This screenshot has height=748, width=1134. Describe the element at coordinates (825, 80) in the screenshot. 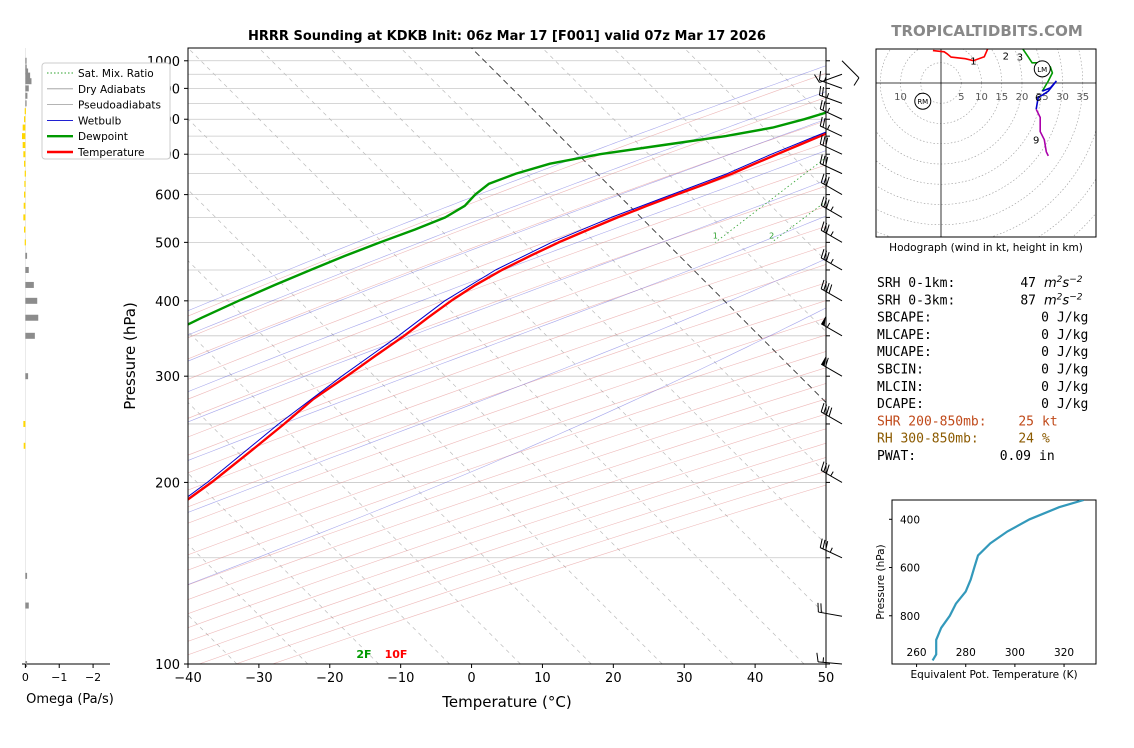

I see `wind-barb-half-feather` at that location.